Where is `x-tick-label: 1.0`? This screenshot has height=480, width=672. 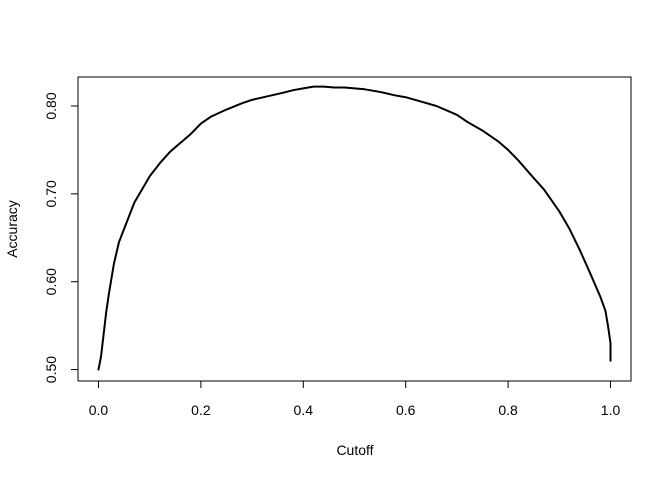 x-tick-label: 1.0 is located at coordinates (611, 410).